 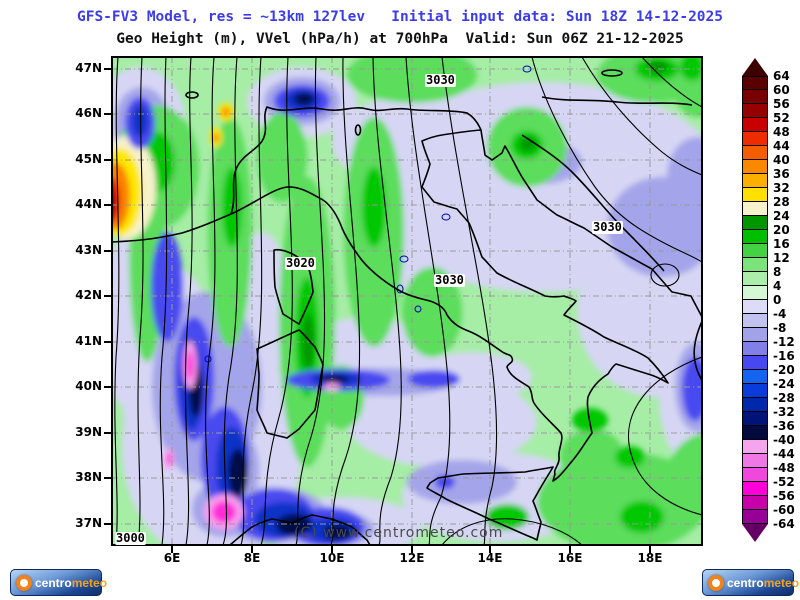 What do you see at coordinates (781, 76) in the screenshot?
I see `colorbar-tick-label: 64` at bounding box center [781, 76].